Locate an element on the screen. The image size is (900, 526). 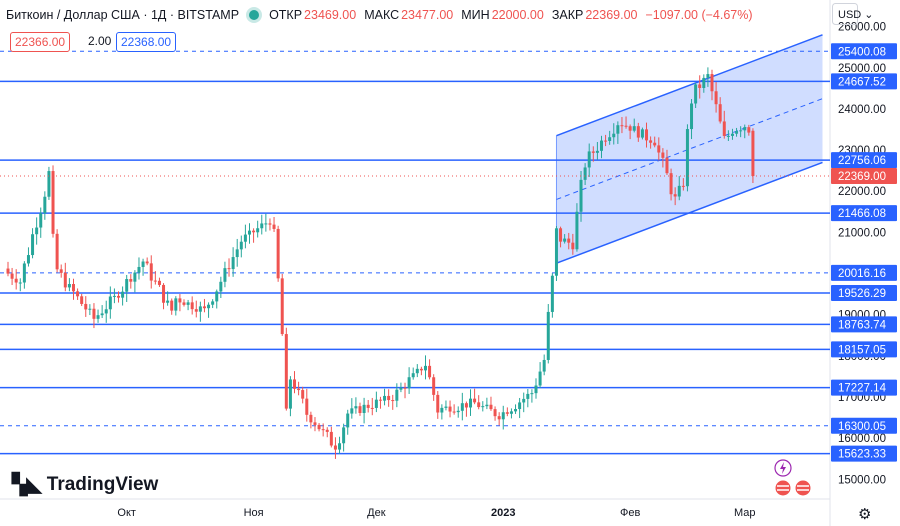
tradingview-logo: ▚◣ TradingView is located at coordinates (85, 484).